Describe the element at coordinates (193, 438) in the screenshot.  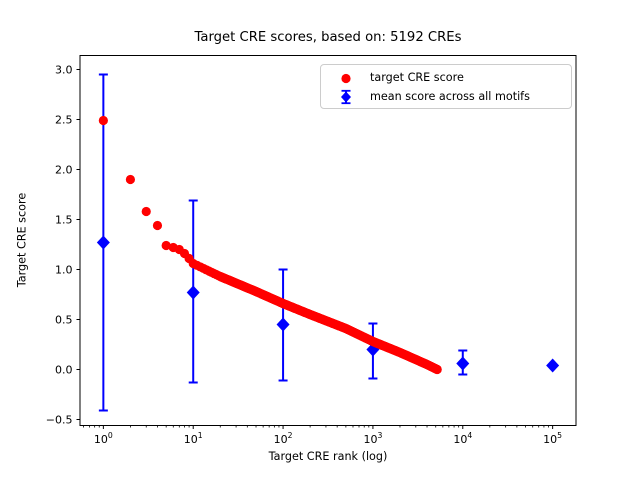
I see `svg-text: 10¹` at that location.